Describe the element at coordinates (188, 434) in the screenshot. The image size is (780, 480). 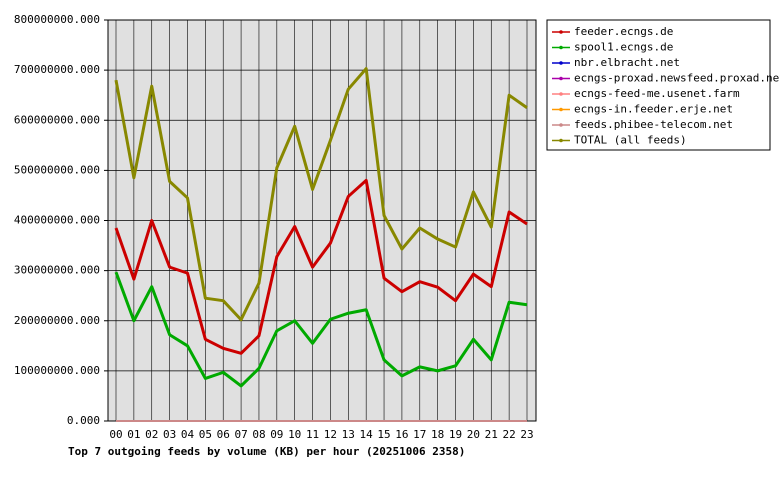
I see `x-tick-label: 04` at that location.